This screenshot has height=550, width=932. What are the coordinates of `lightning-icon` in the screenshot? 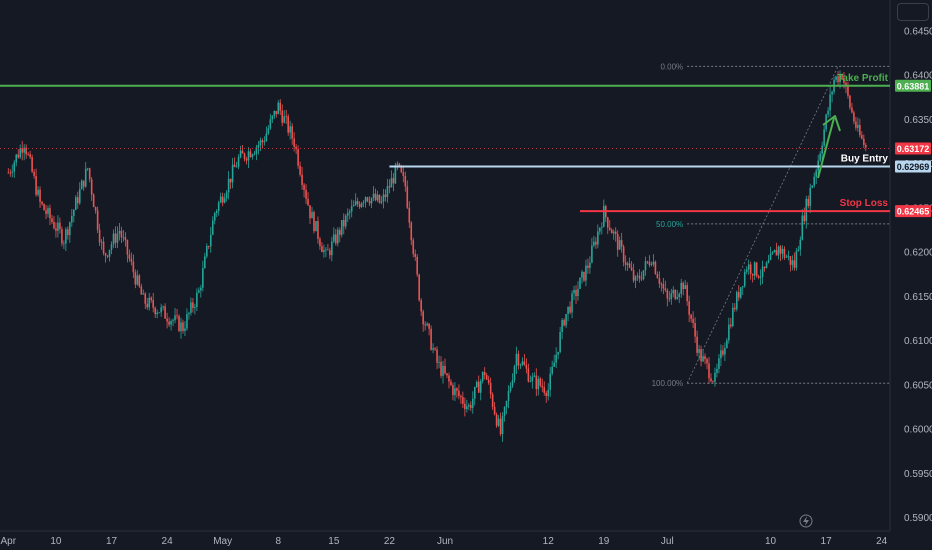 It's located at (806, 521).